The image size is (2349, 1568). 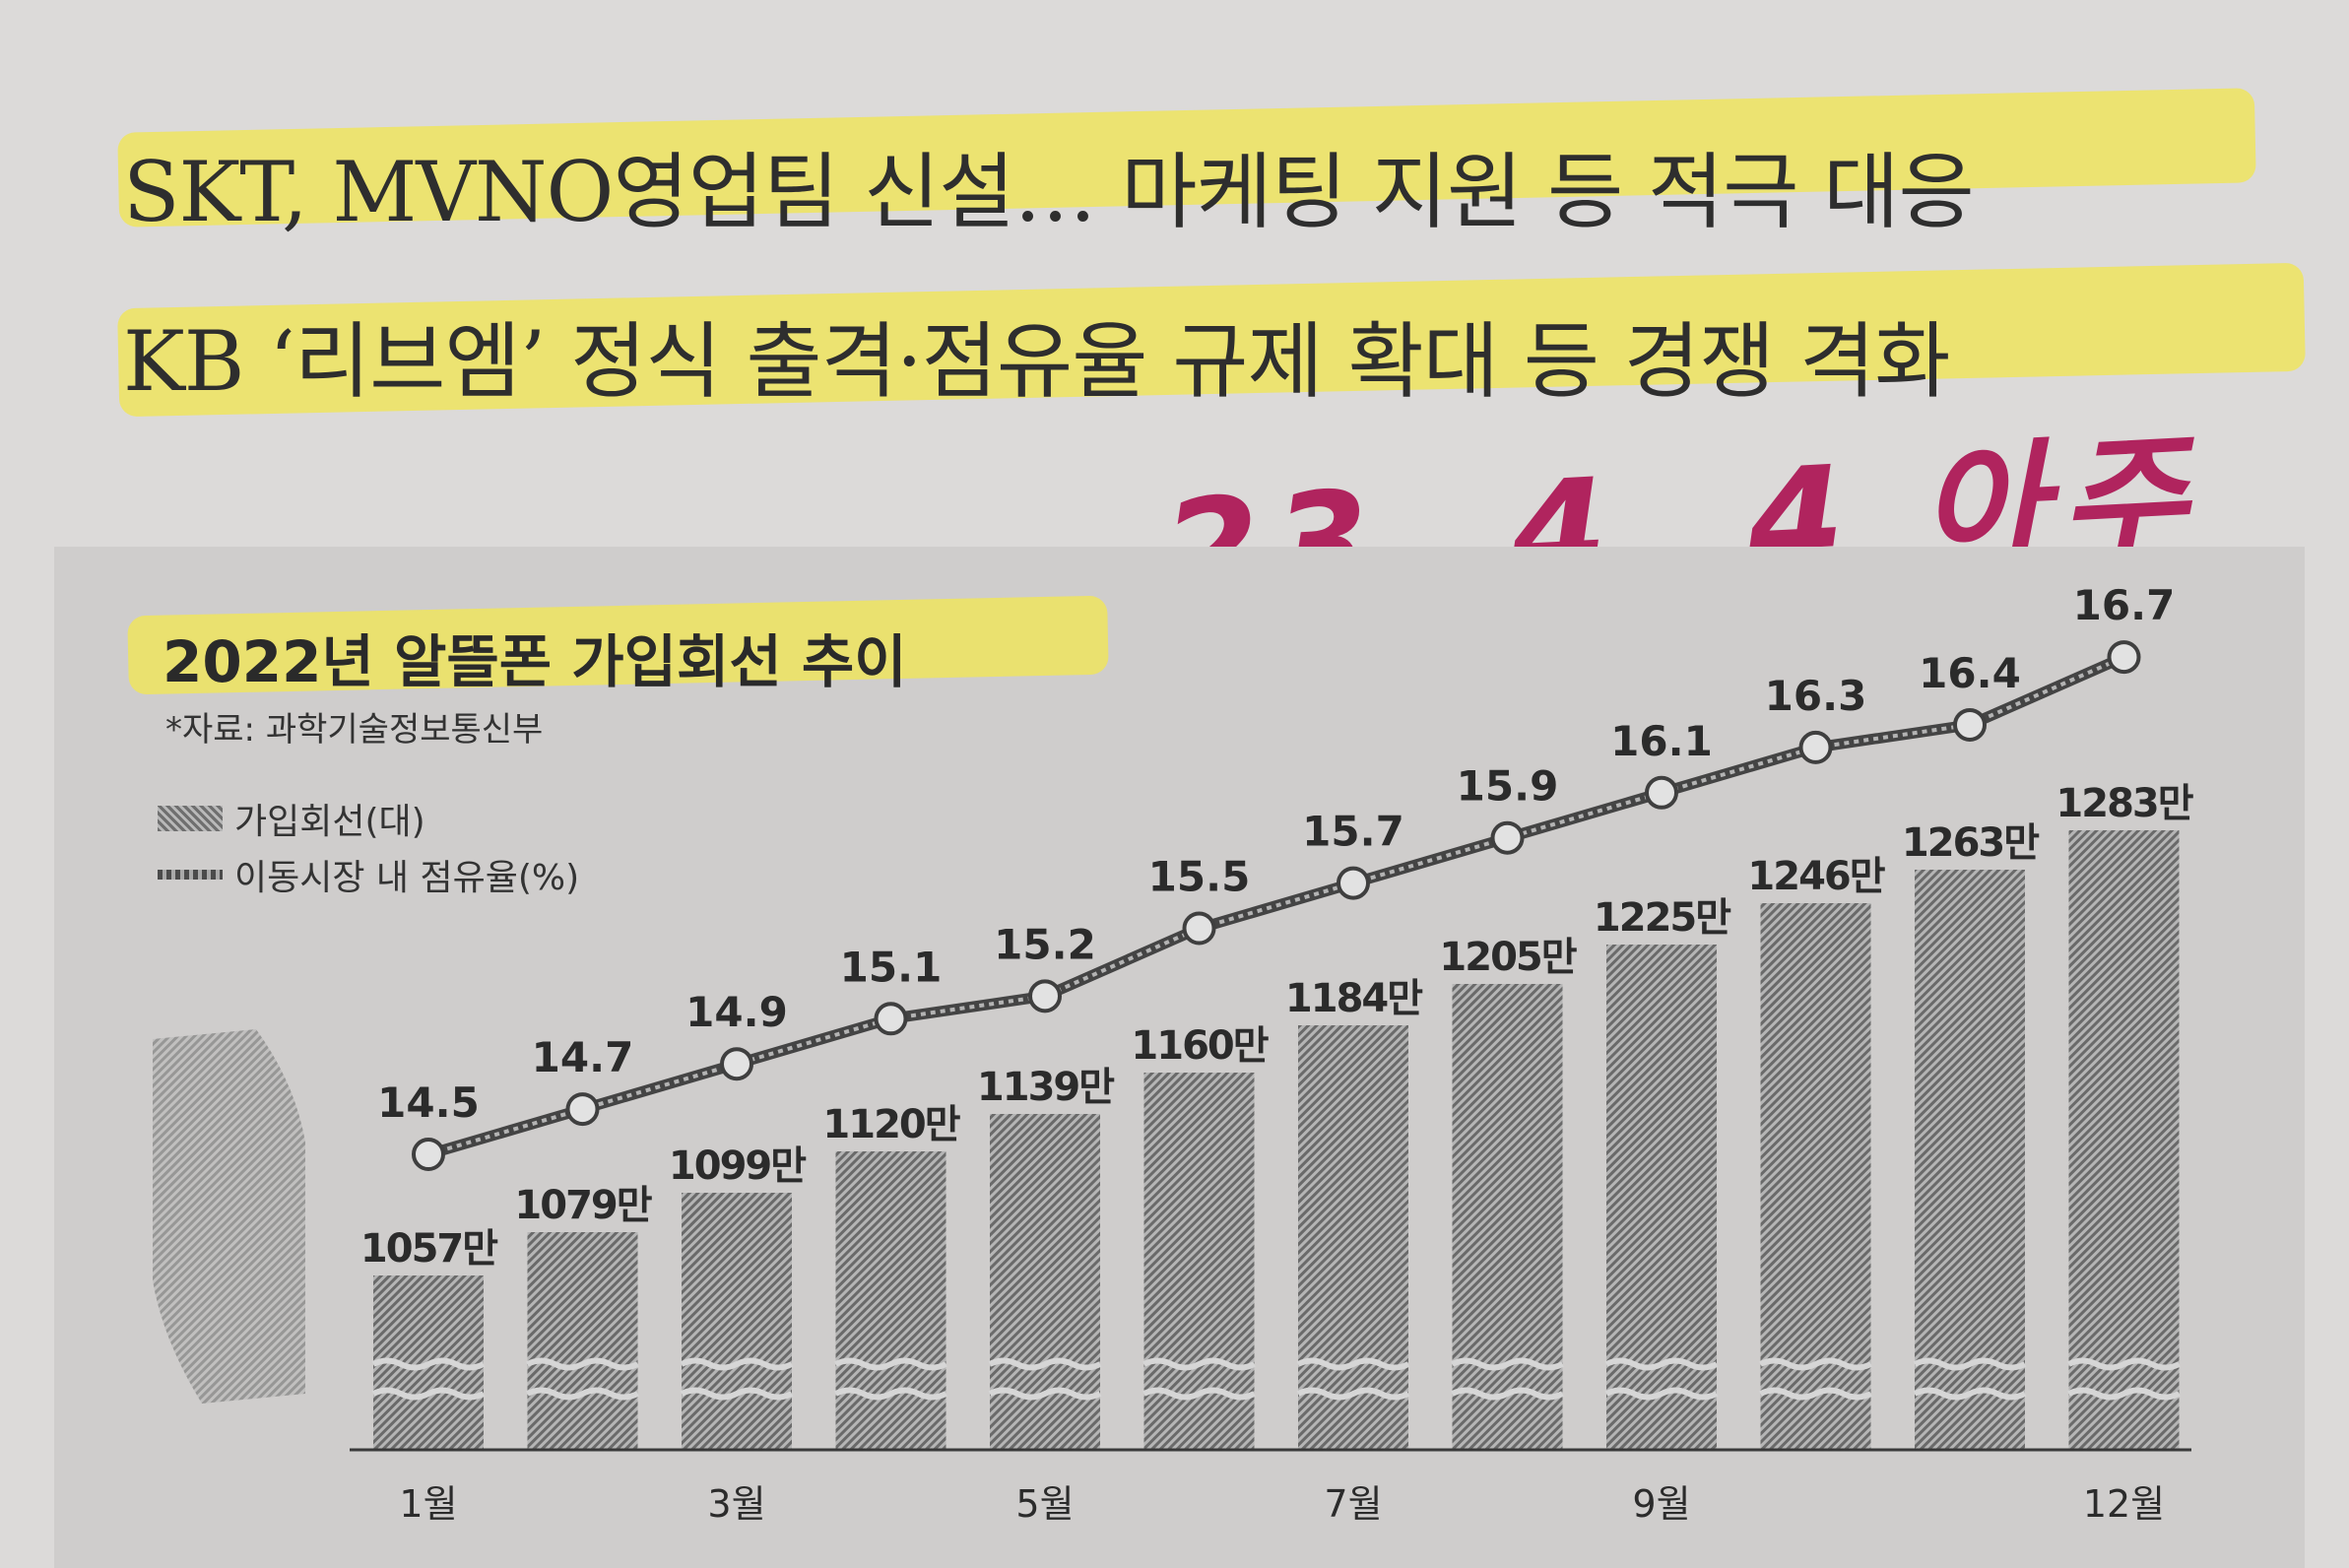 I want to click on share-value-label-9: 16.1, so click(x=1661, y=741).